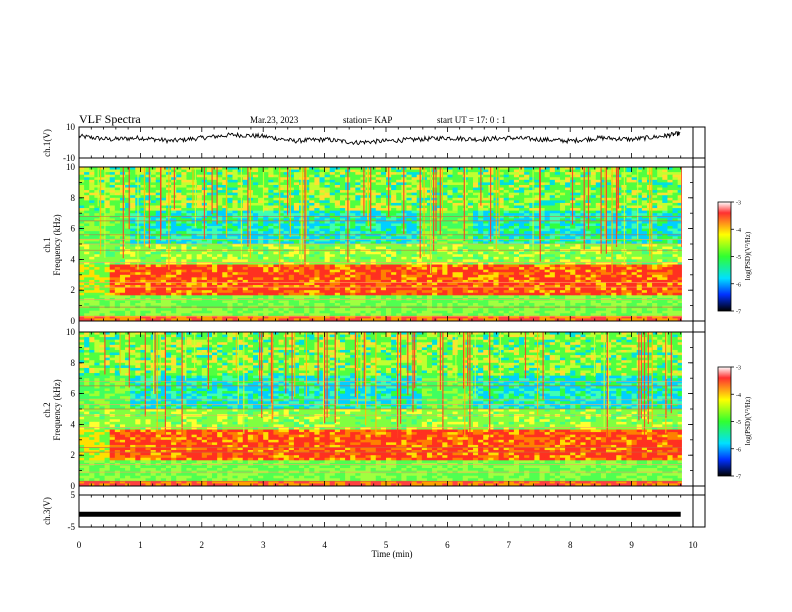 The height and width of the screenshot is (612, 792). Describe the element at coordinates (748, 420) in the screenshot. I see `ch2-colorbar-label: log(PSD)(V²/Hz)` at that location.